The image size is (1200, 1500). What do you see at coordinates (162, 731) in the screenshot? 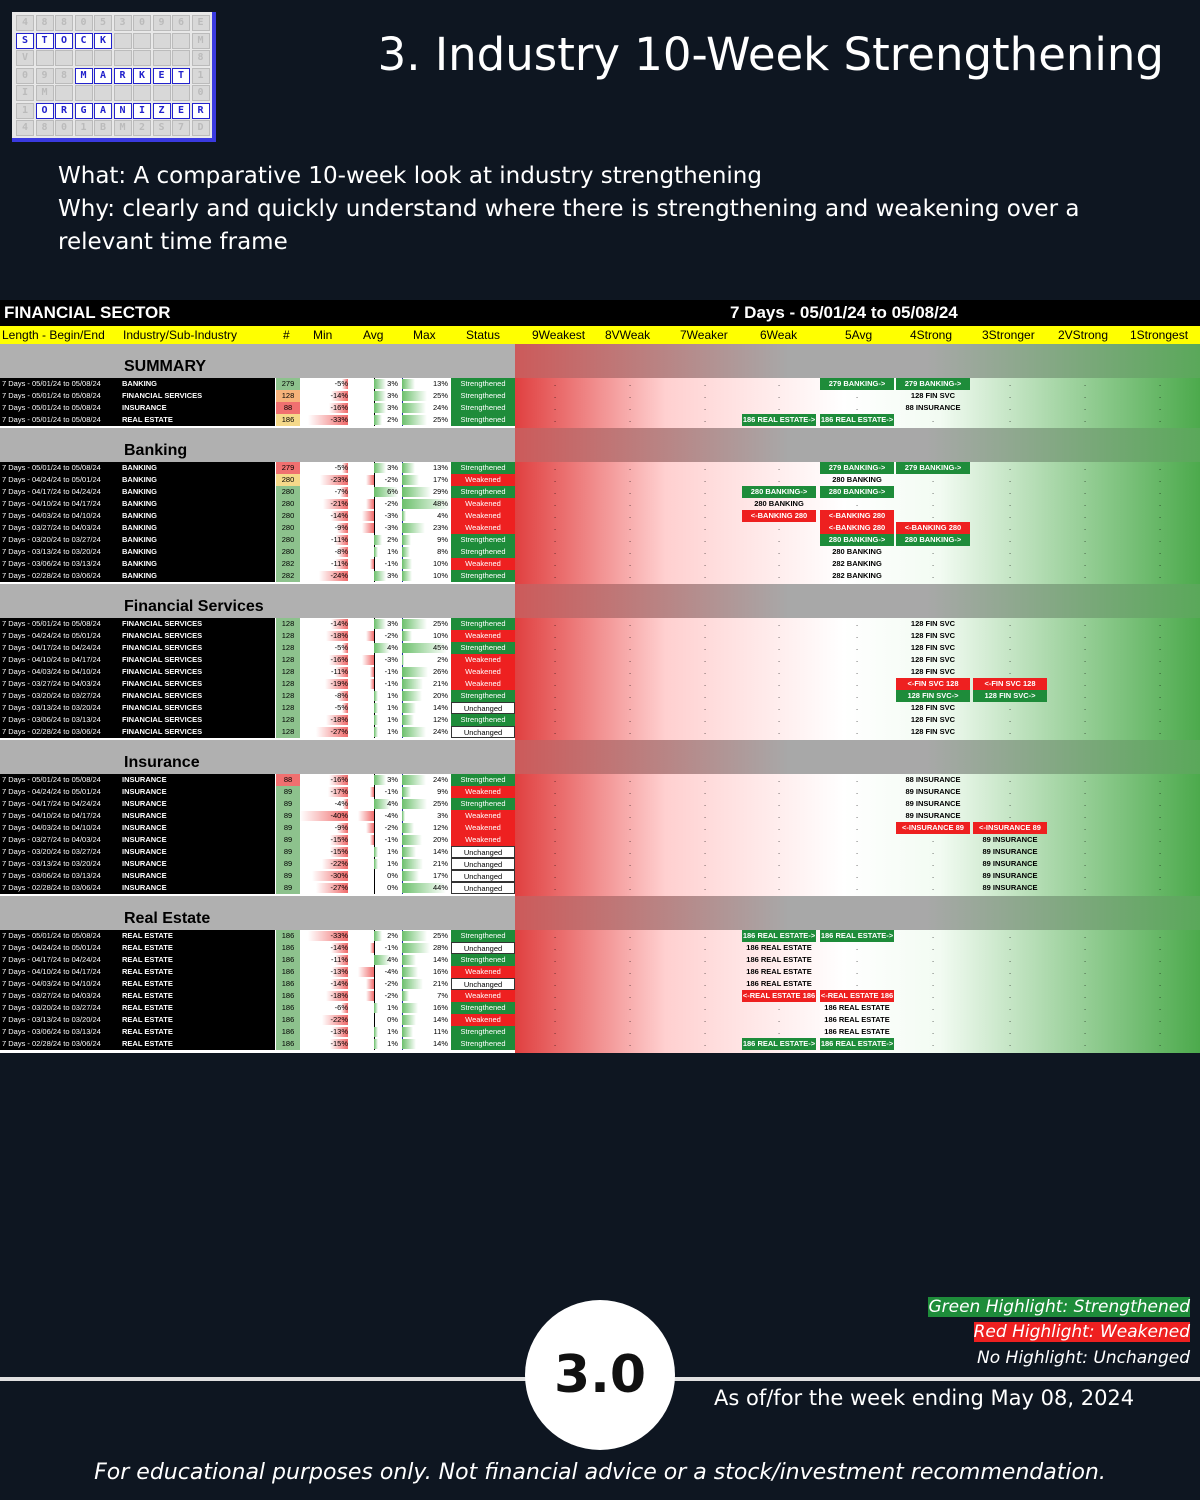
I see `industry-text: FINANCIAL SERVICES` at bounding box center [162, 731].